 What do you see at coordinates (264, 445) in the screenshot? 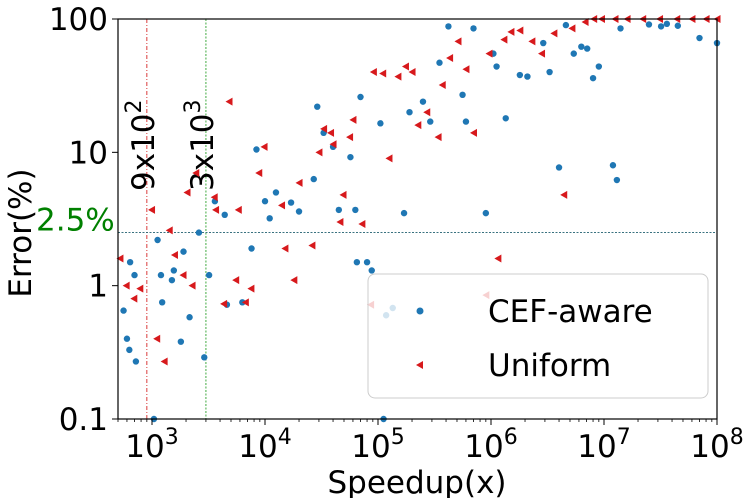
I see `x-tick-label: 10⁴` at bounding box center [264, 445].